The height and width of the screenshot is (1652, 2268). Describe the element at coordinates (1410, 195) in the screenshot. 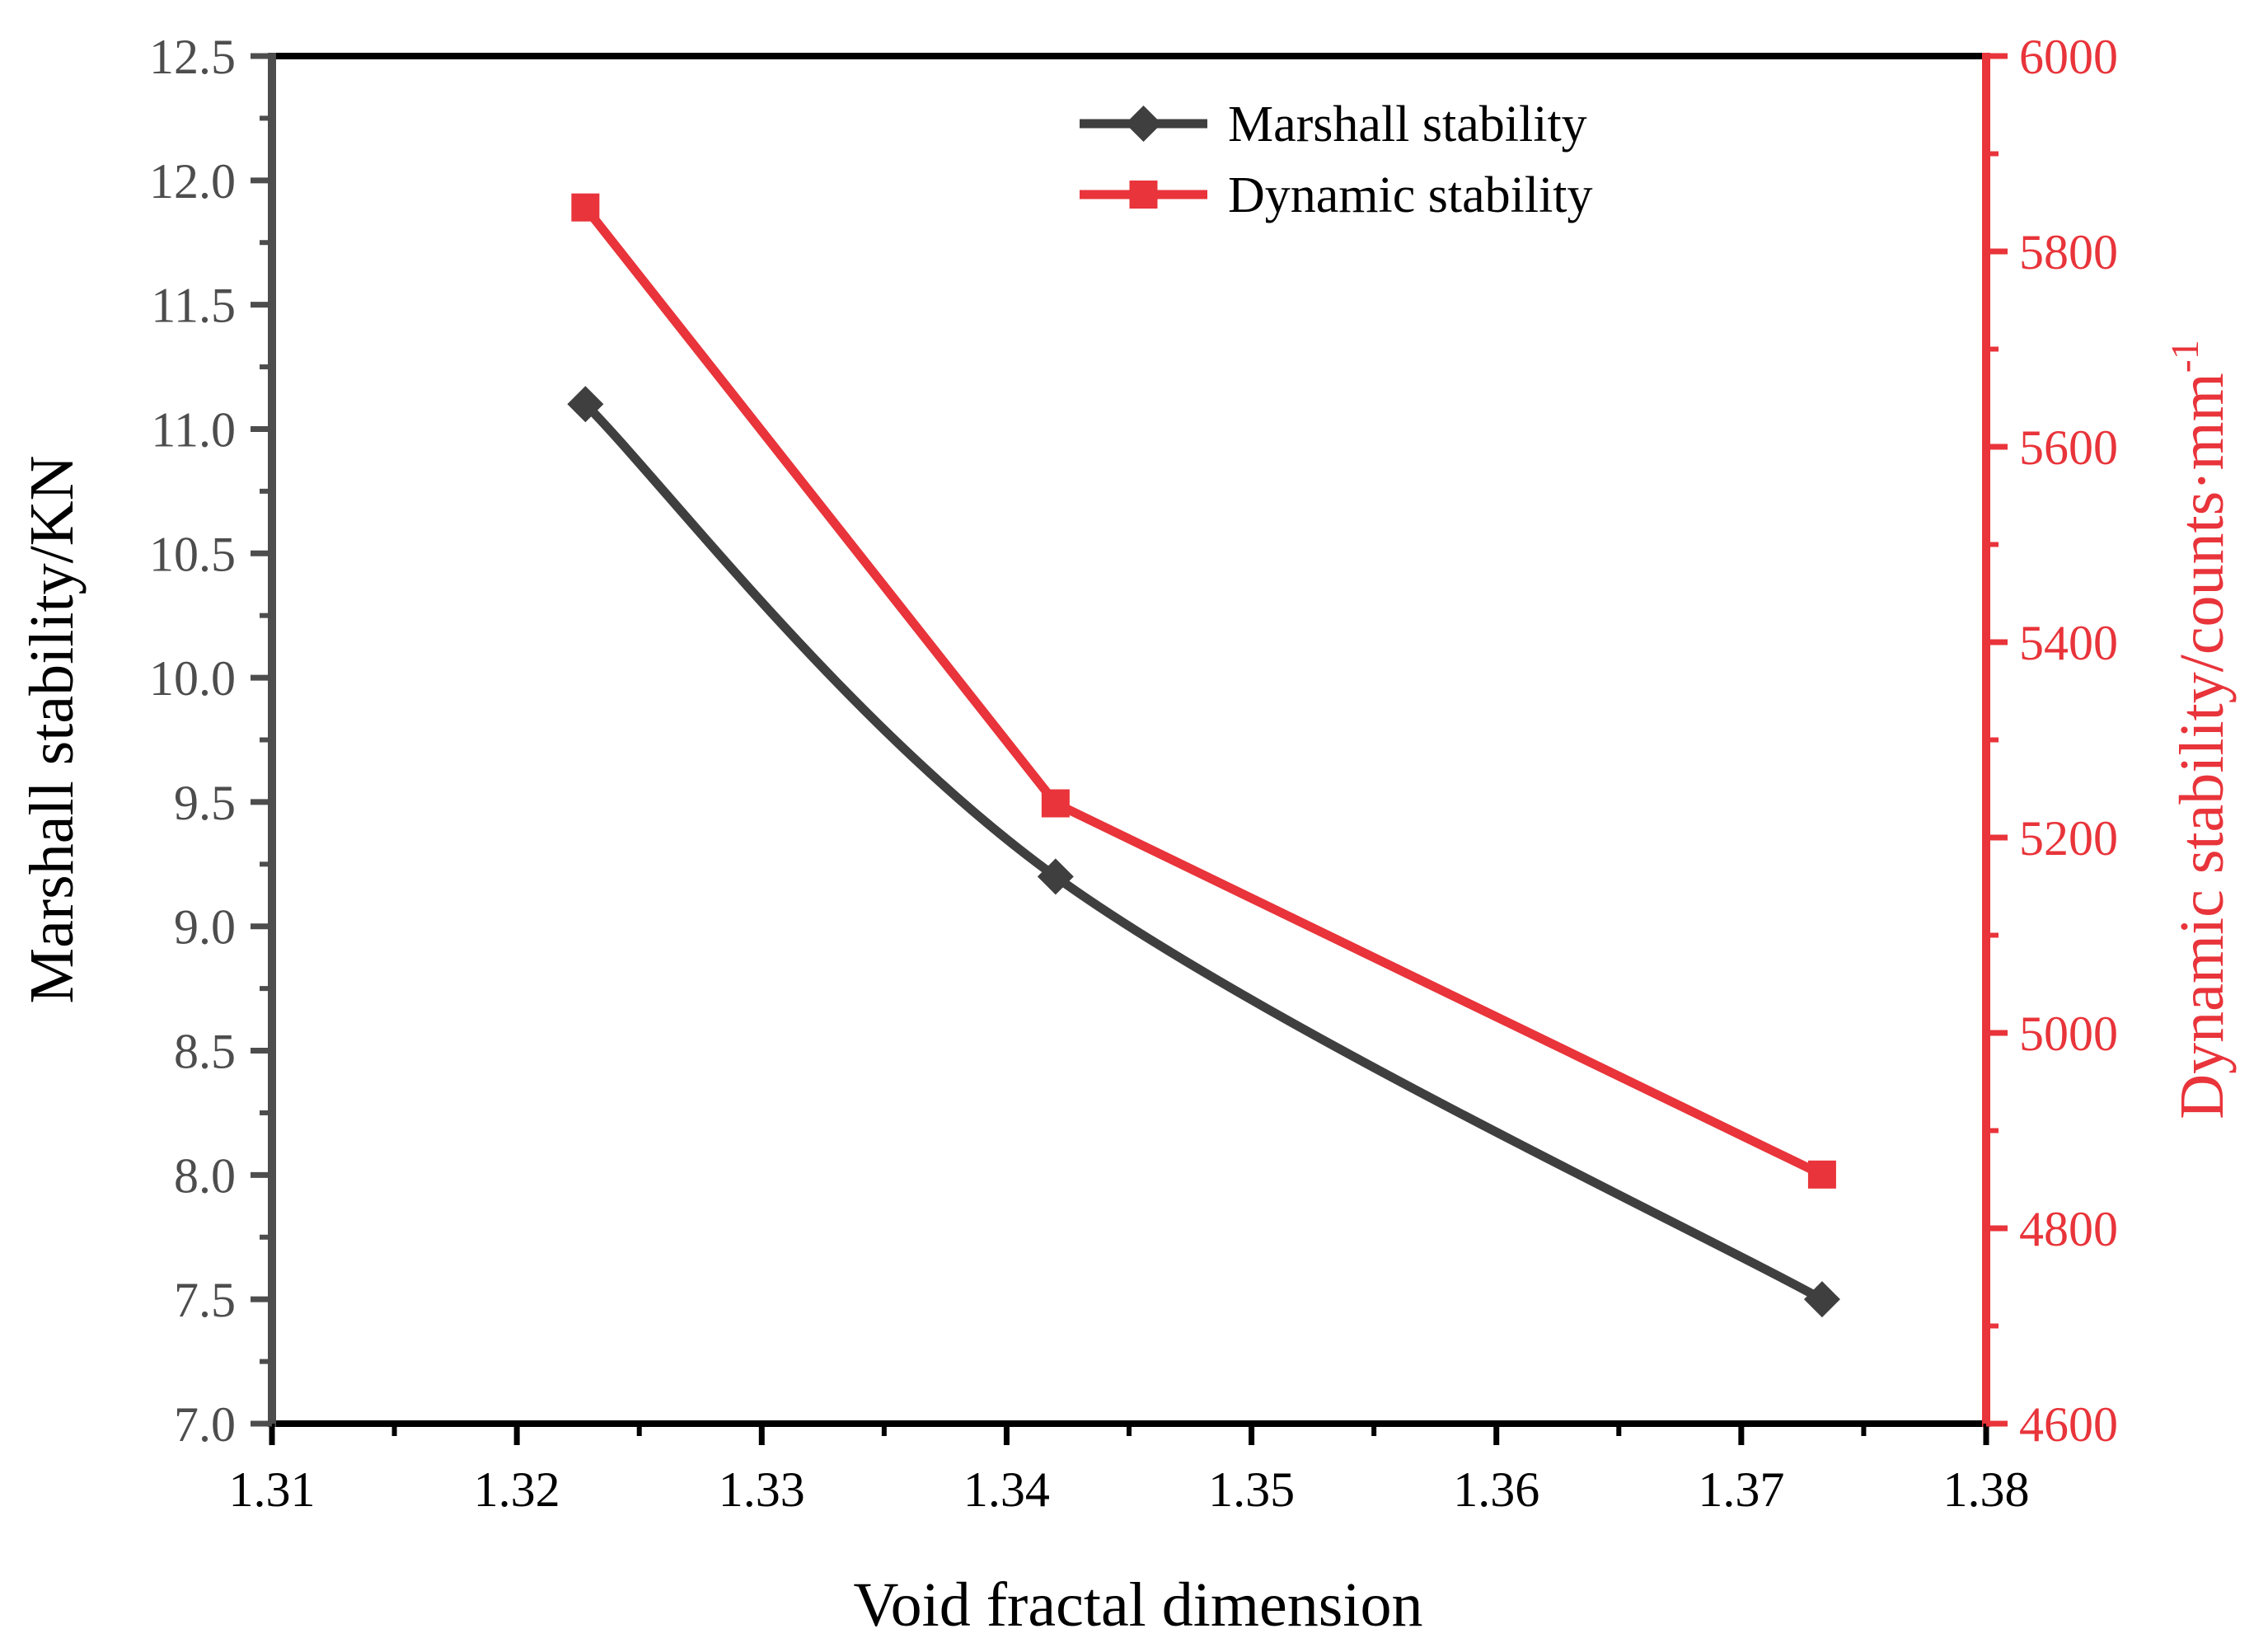

I see `legend-label-dynamic-stability: Dynamic stability` at that location.